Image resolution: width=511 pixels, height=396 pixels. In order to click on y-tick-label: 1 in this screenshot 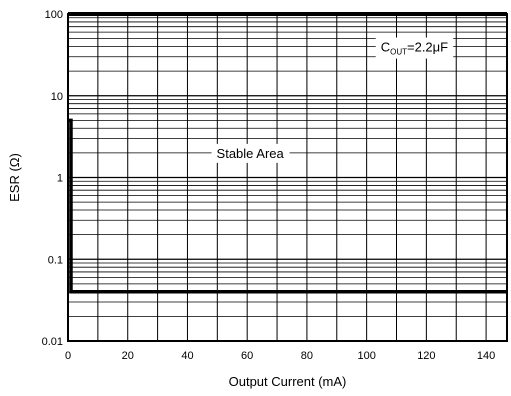, I will do `click(60, 179)`.